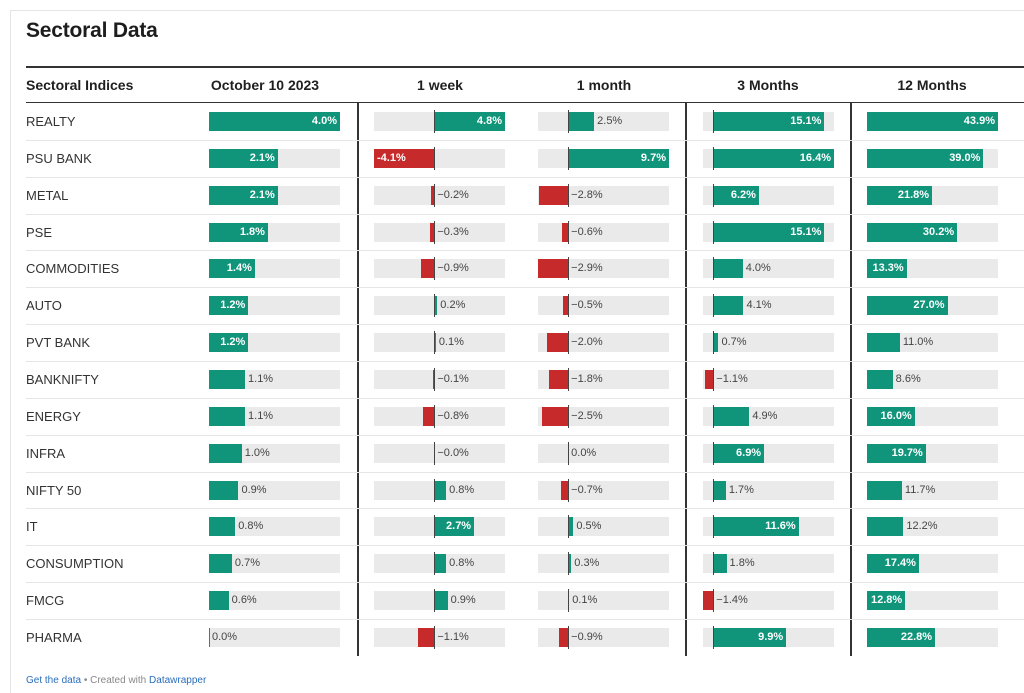 The width and height of the screenshot is (1024, 693). What do you see at coordinates (603, 158) in the screenshot?
I see `bar-track-1-month: 9.7%` at bounding box center [603, 158].